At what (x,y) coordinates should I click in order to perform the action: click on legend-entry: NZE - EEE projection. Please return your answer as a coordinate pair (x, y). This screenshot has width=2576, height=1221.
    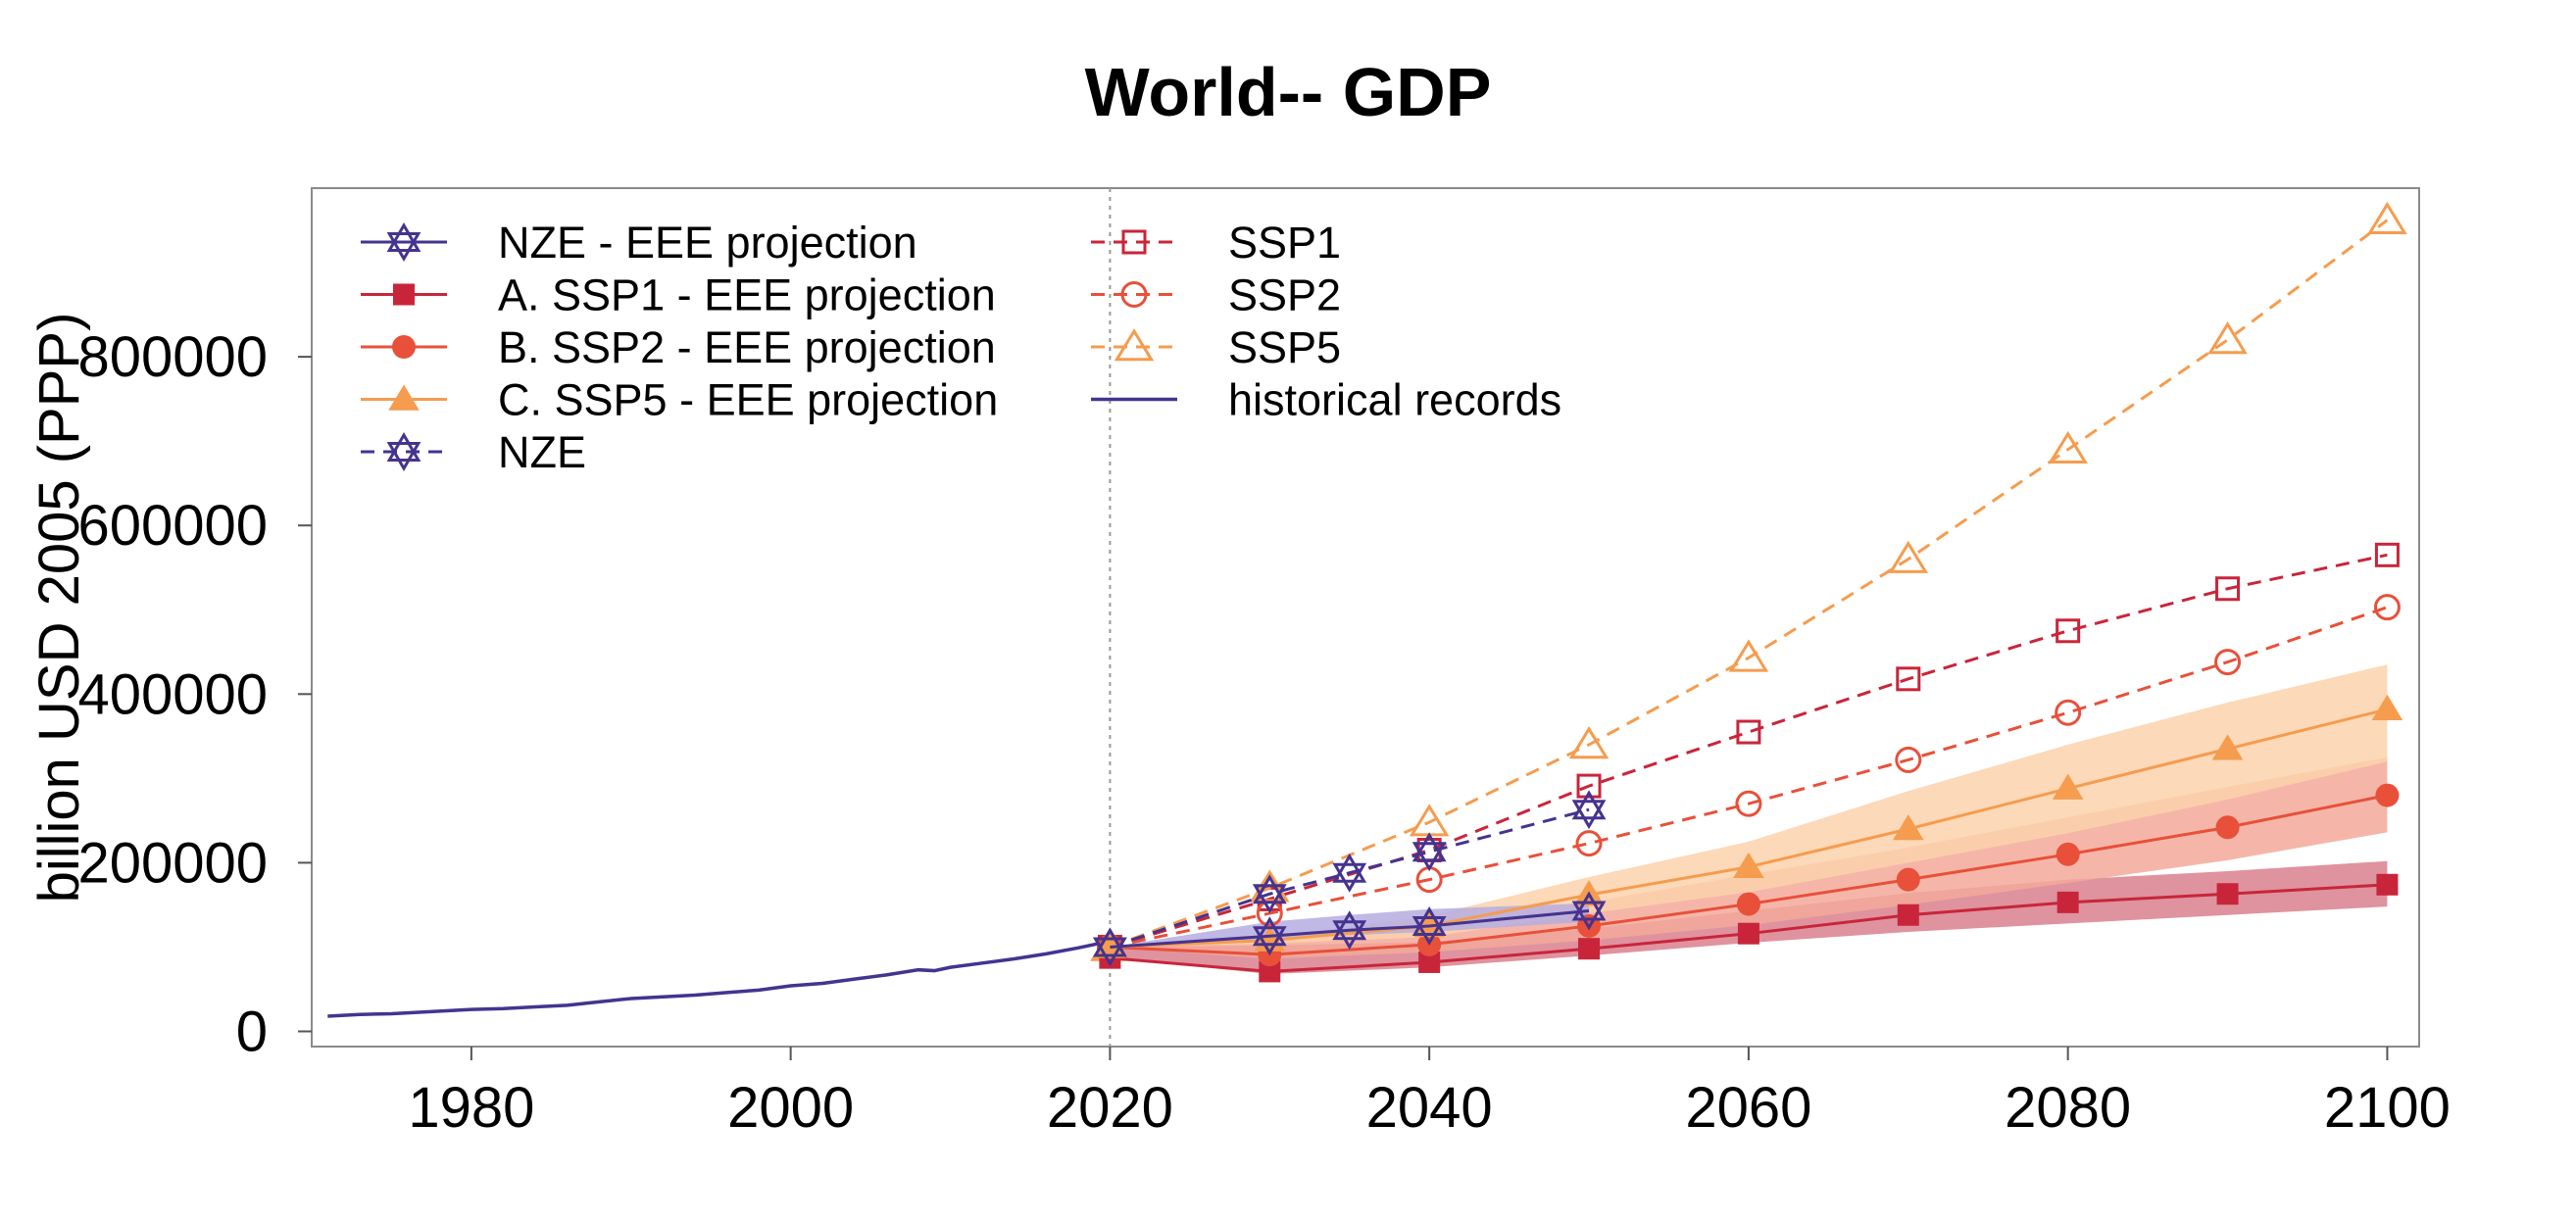
    Looking at the image, I should click on (639, 243).